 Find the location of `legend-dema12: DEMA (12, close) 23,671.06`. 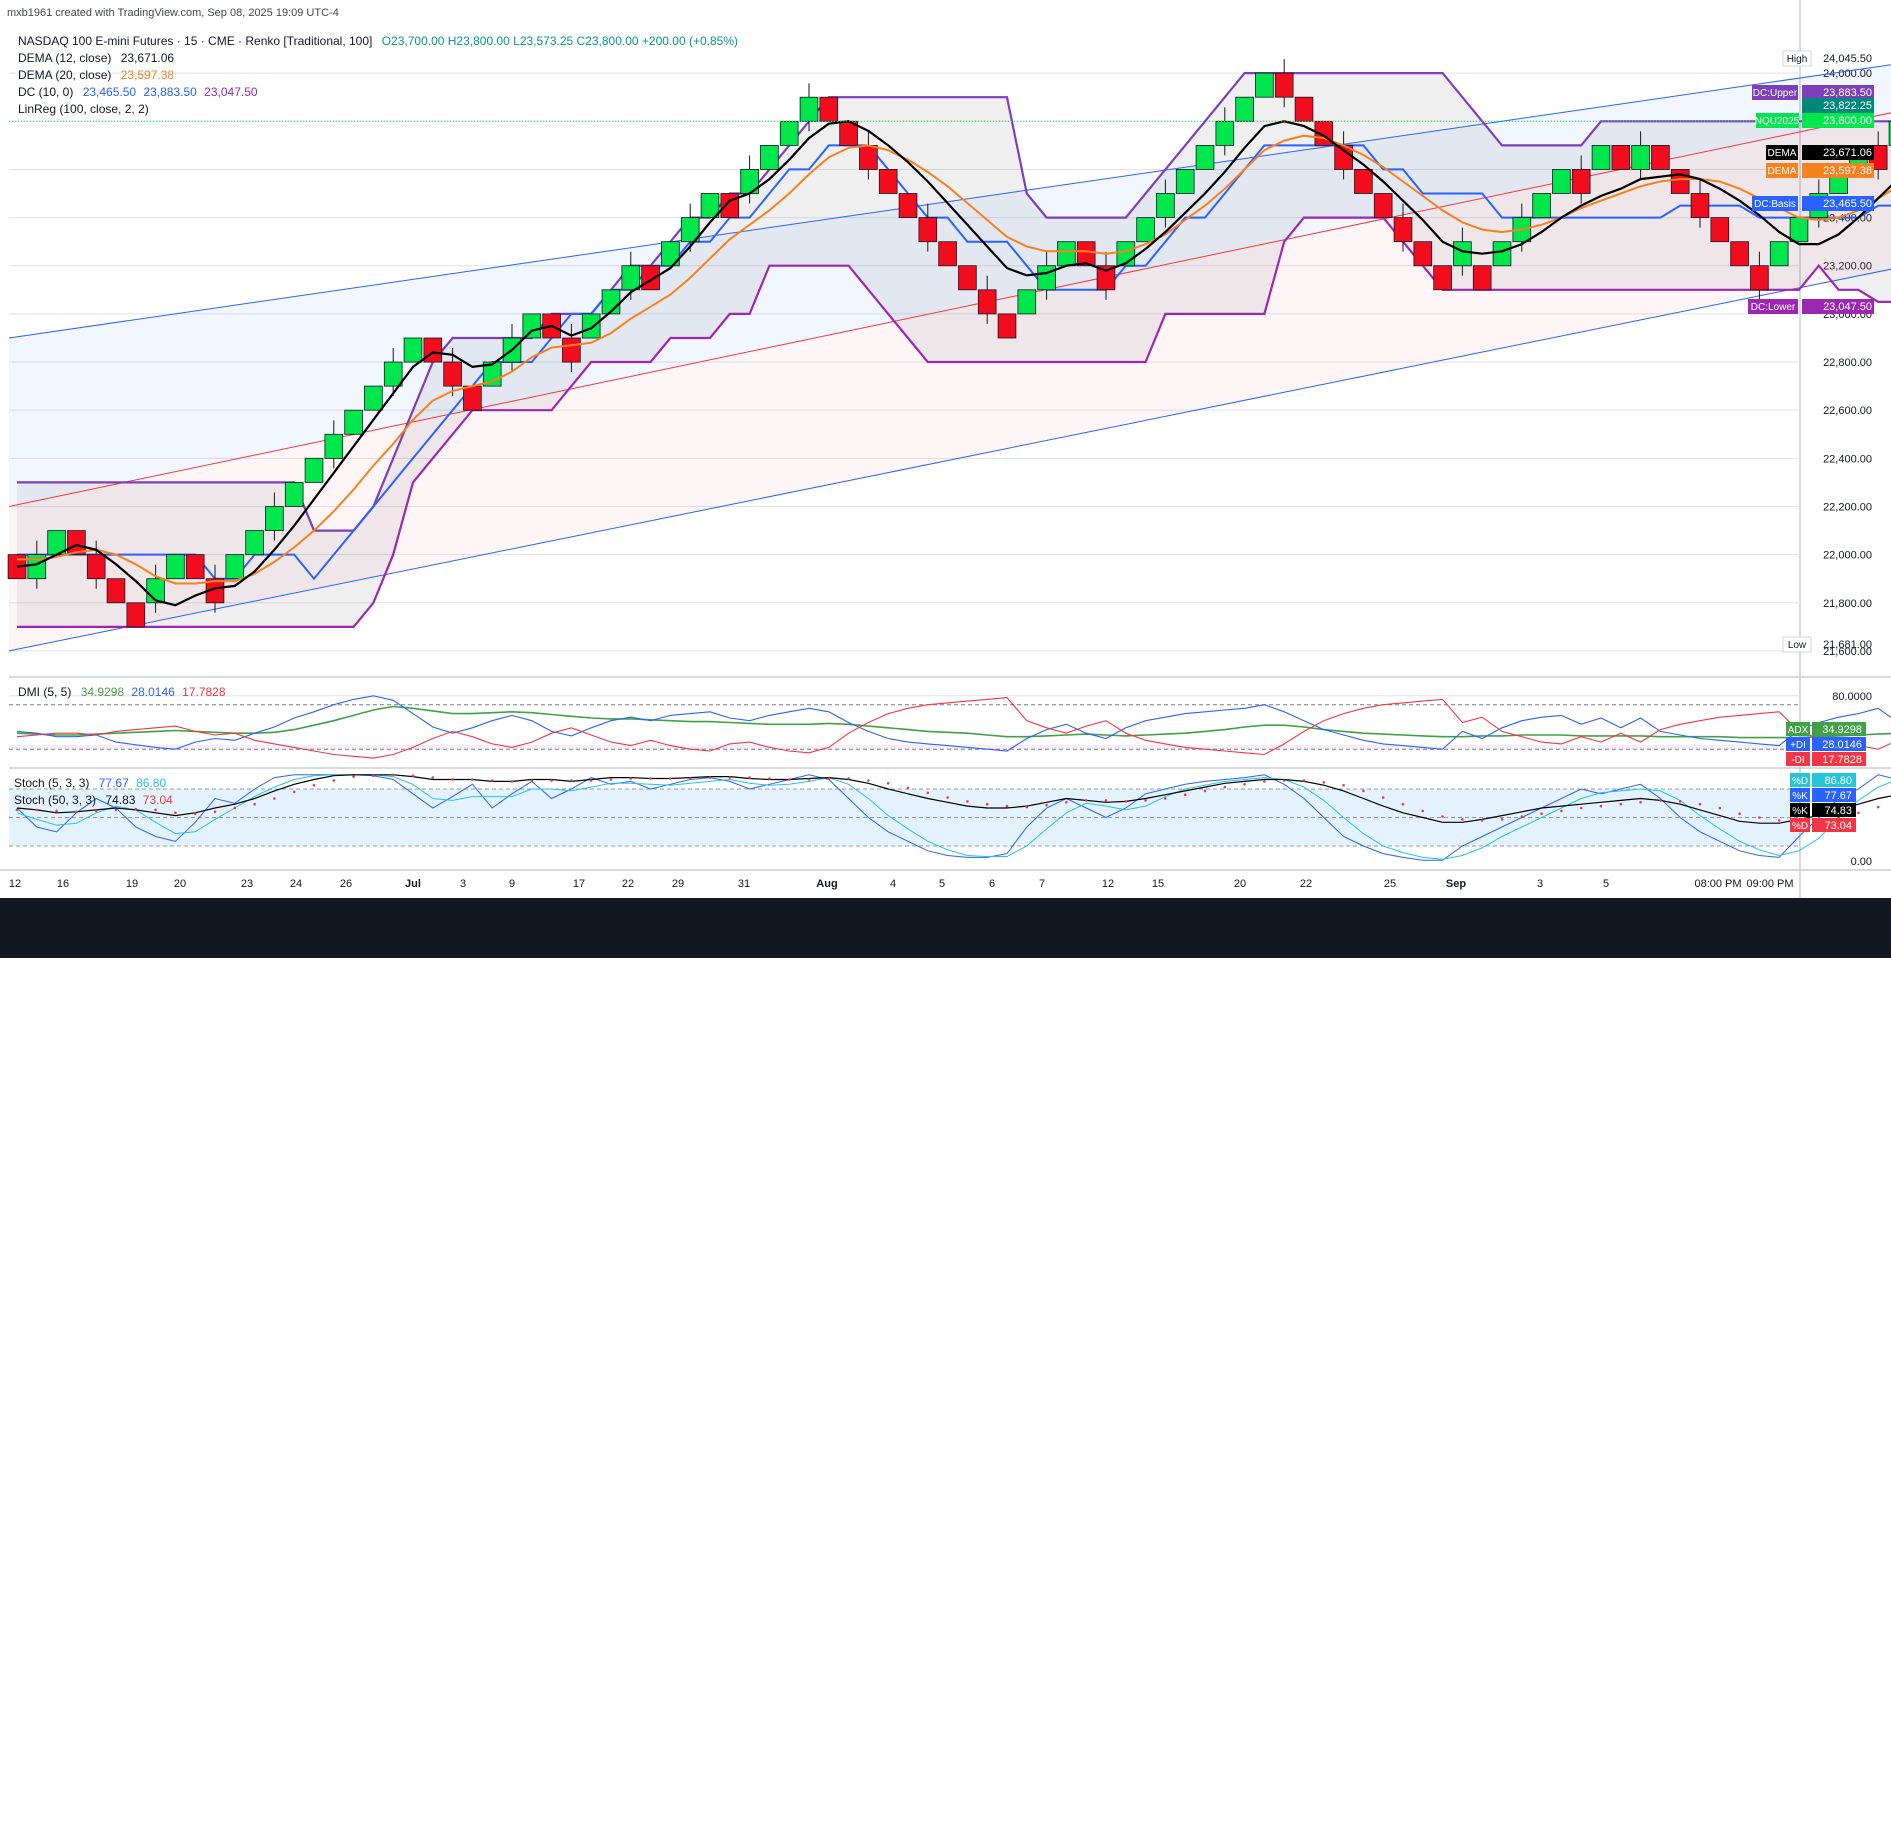

legend-dema12: DEMA (12, close) 23,671.06 is located at coordinates (96, 58).